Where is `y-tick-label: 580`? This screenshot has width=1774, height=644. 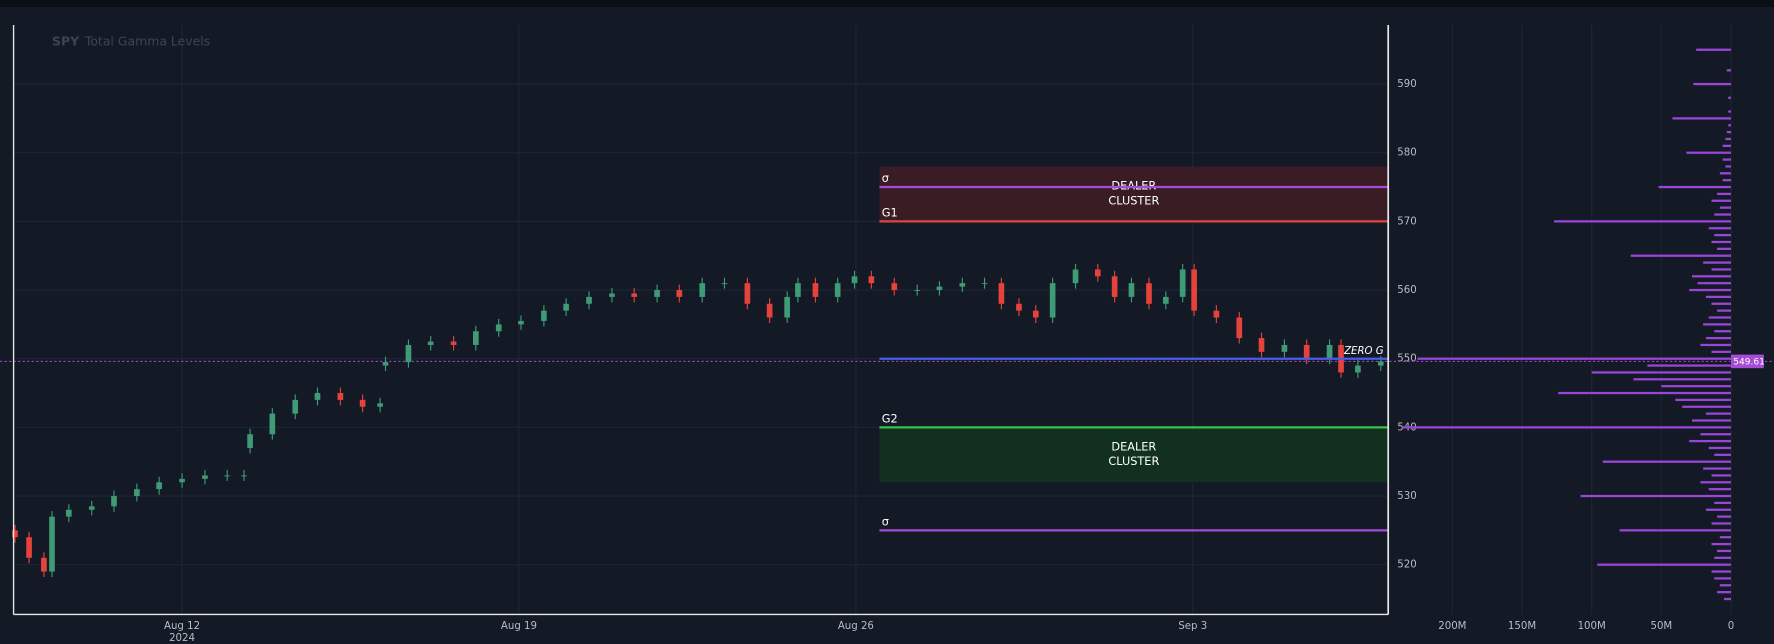 y-tick-label: 580 is located at coordinates (1406, 153).